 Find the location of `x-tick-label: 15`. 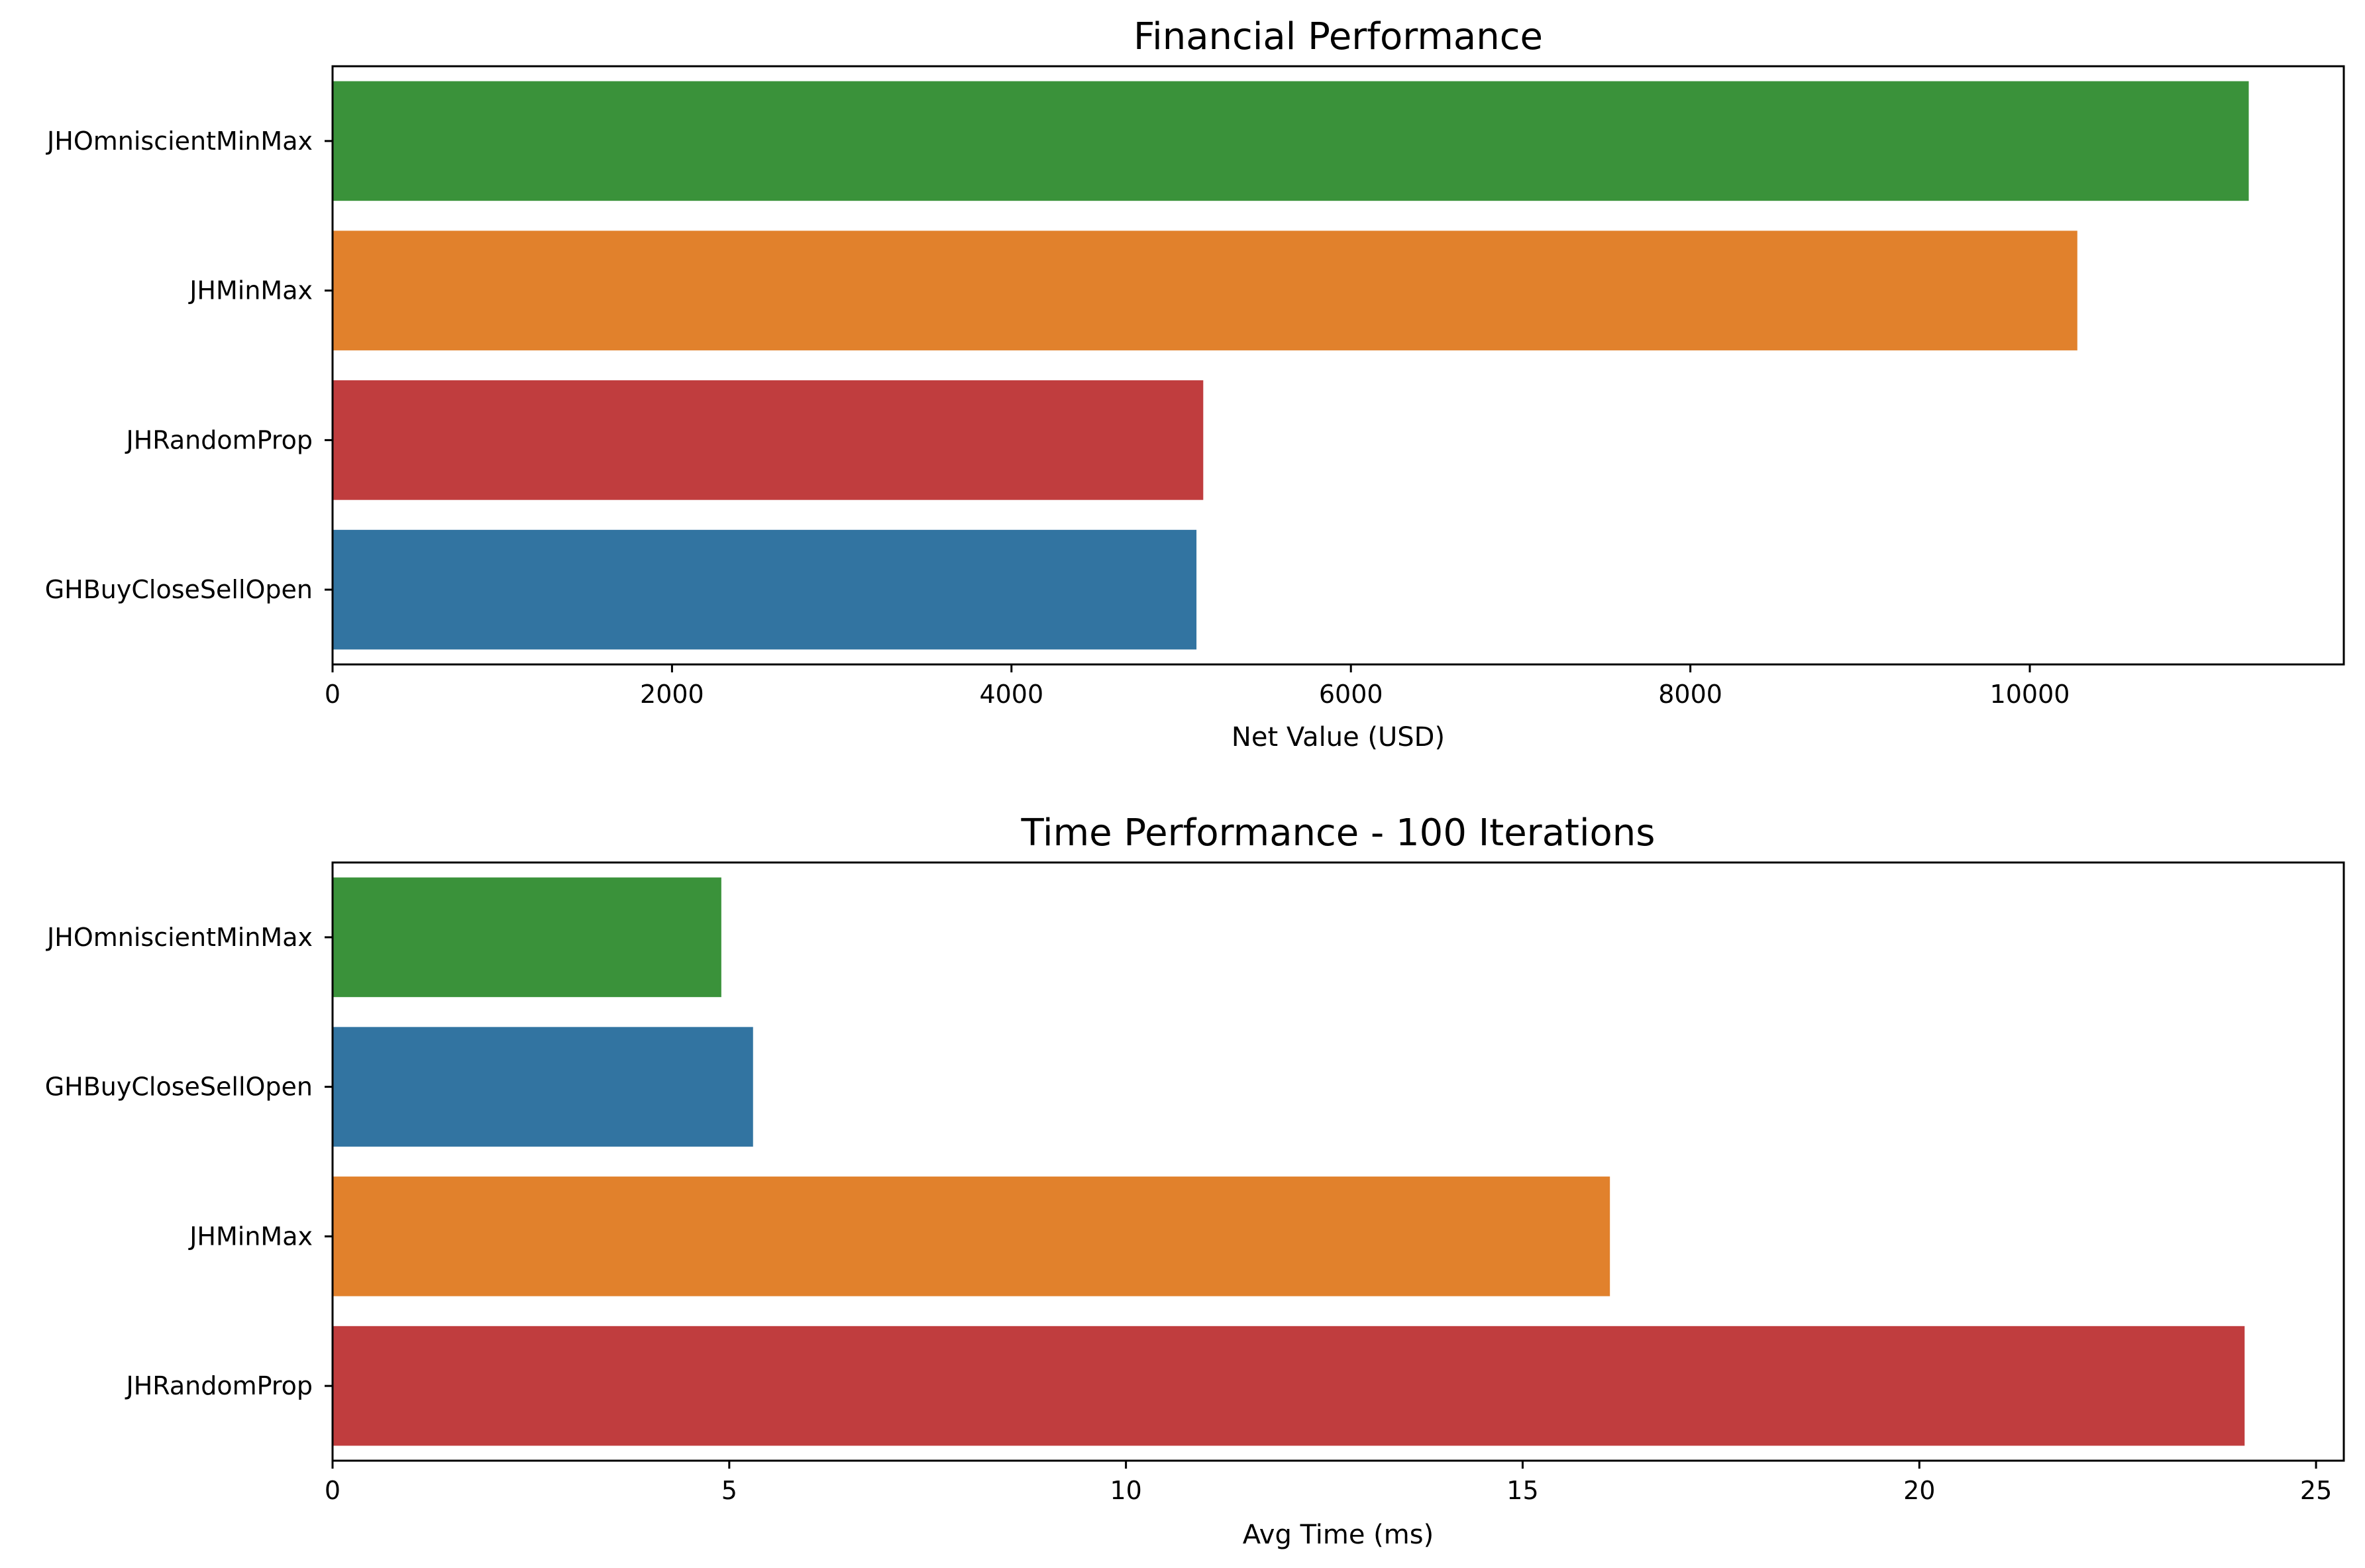

x-tick-label: 15 is located at coordinates (1522, 1490).